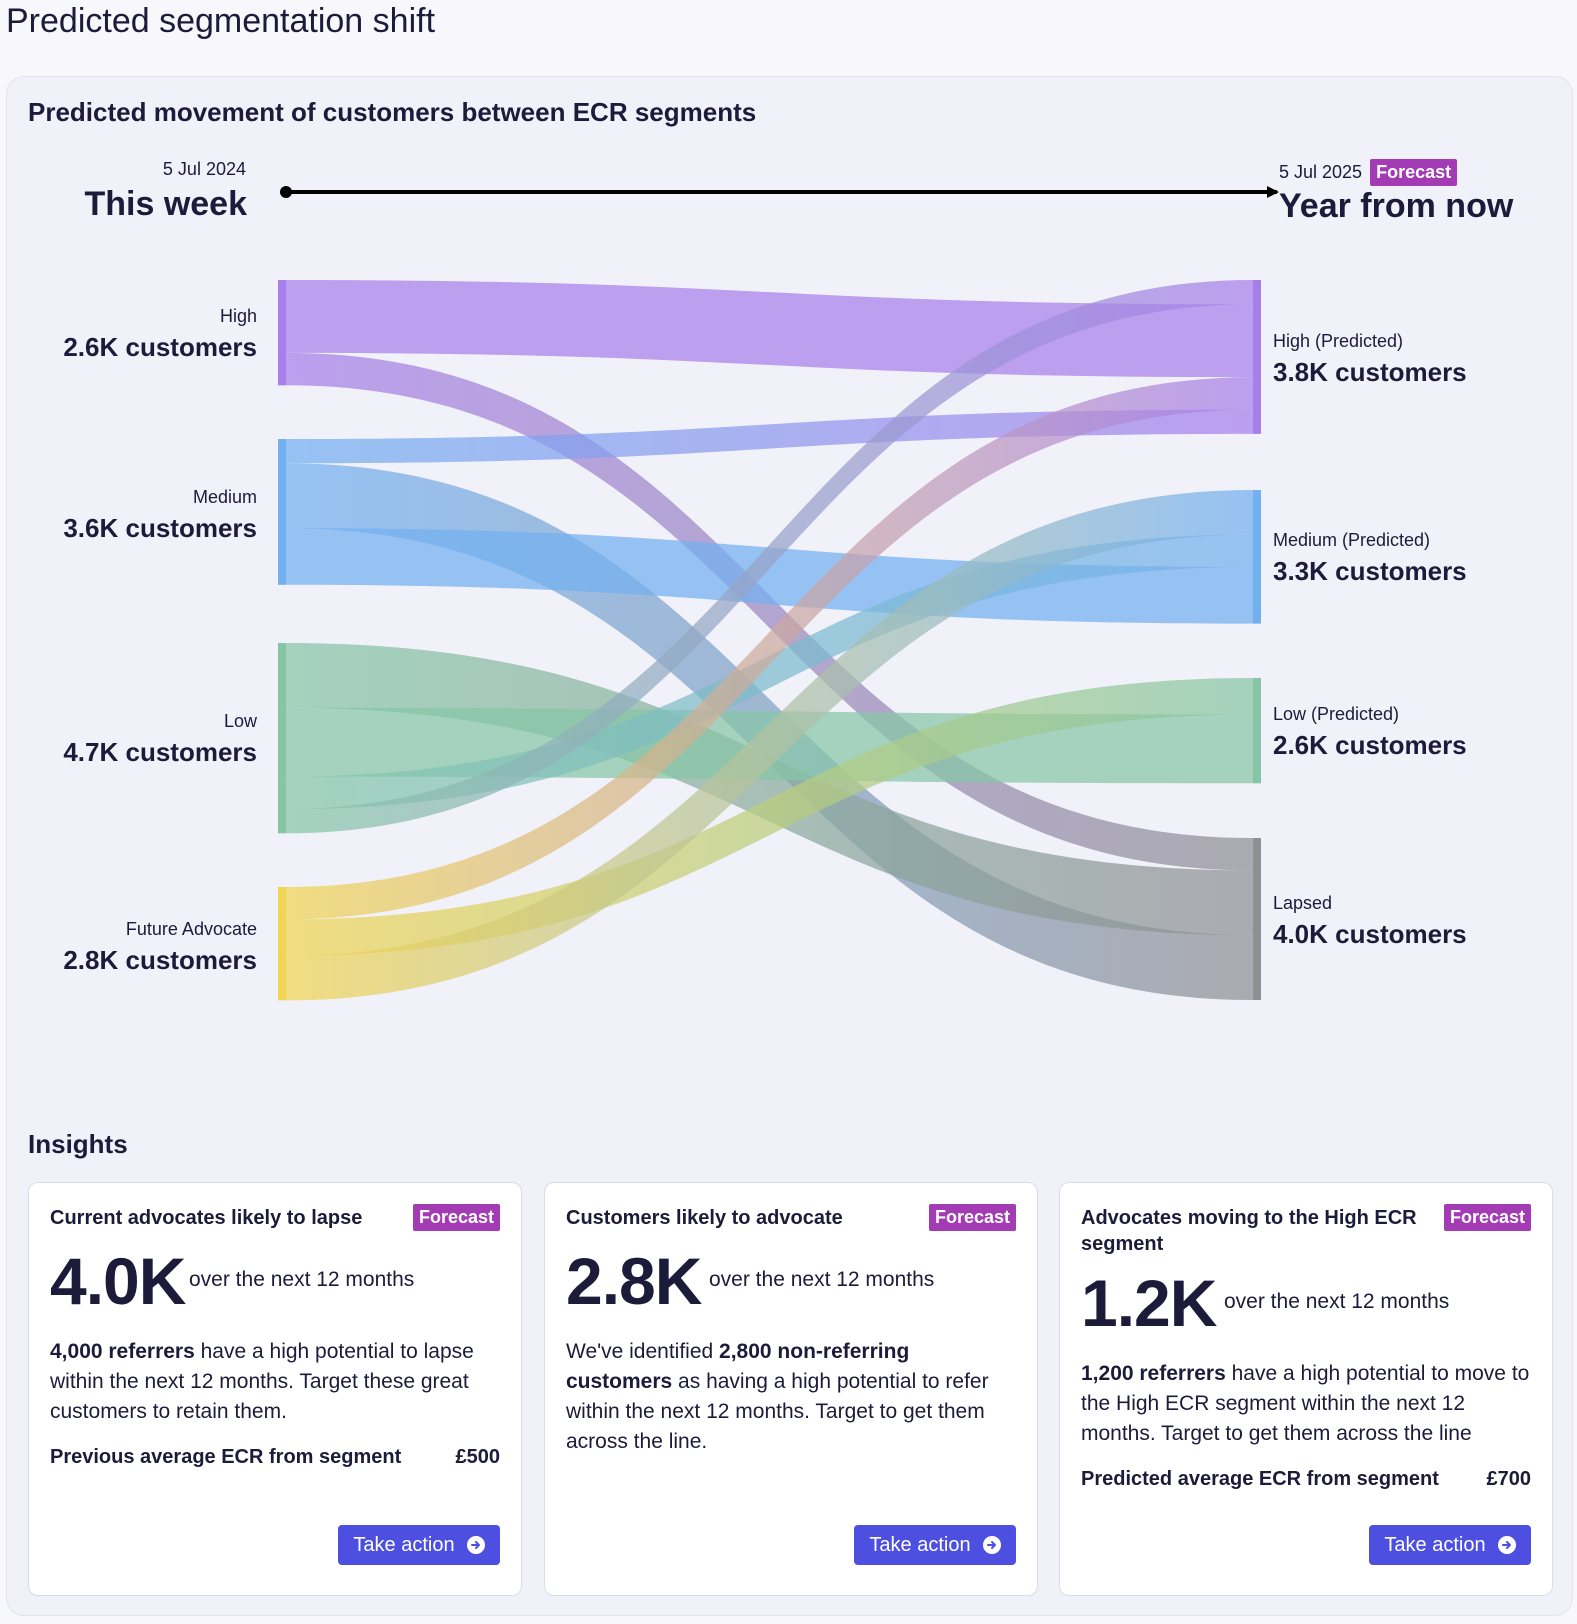 The width and height of the screenshot is (1577, 1624). What do you see at coordinates (1370, 372) in the screenshot?
I see `target-count-high: 3.8K customers` at bounding box center [1370, 372].